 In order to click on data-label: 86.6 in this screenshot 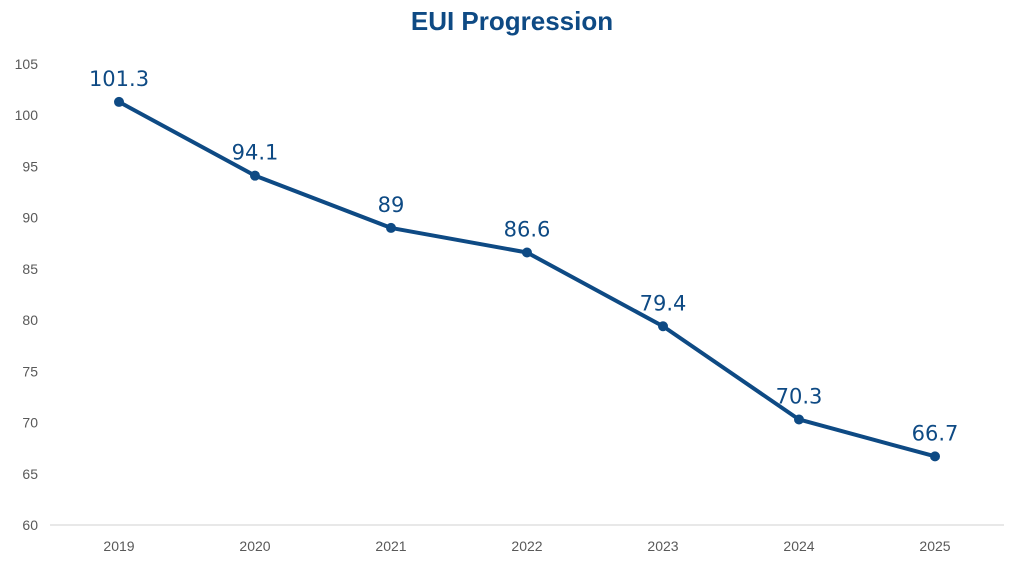, I will do `click(527, 229)`.